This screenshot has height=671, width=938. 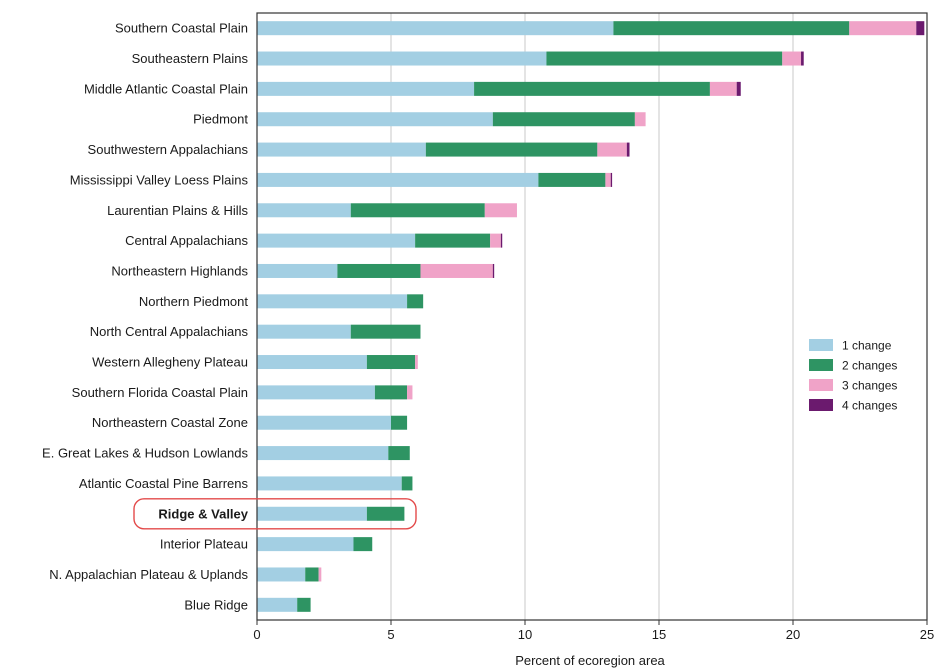 I want to click on category-label: Piedmont, so click(x=220, y=119).